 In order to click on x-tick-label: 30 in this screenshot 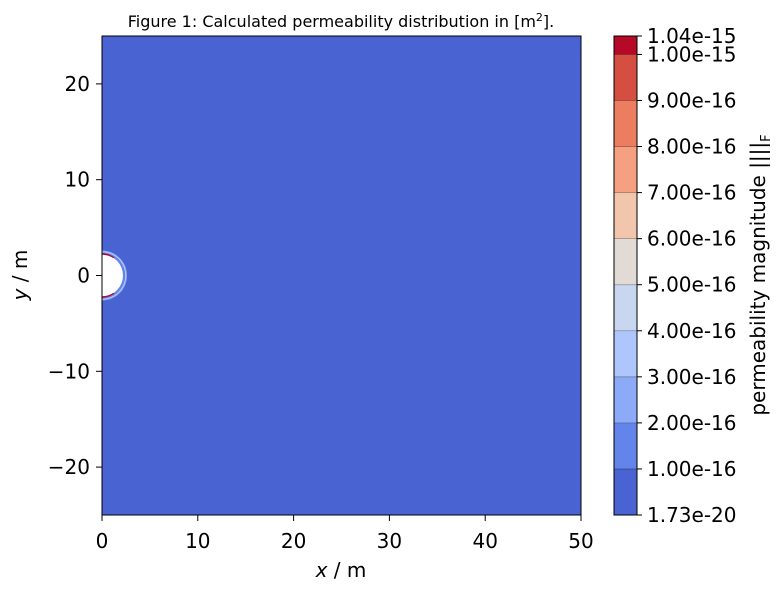, I will do `click(389, 541)`.